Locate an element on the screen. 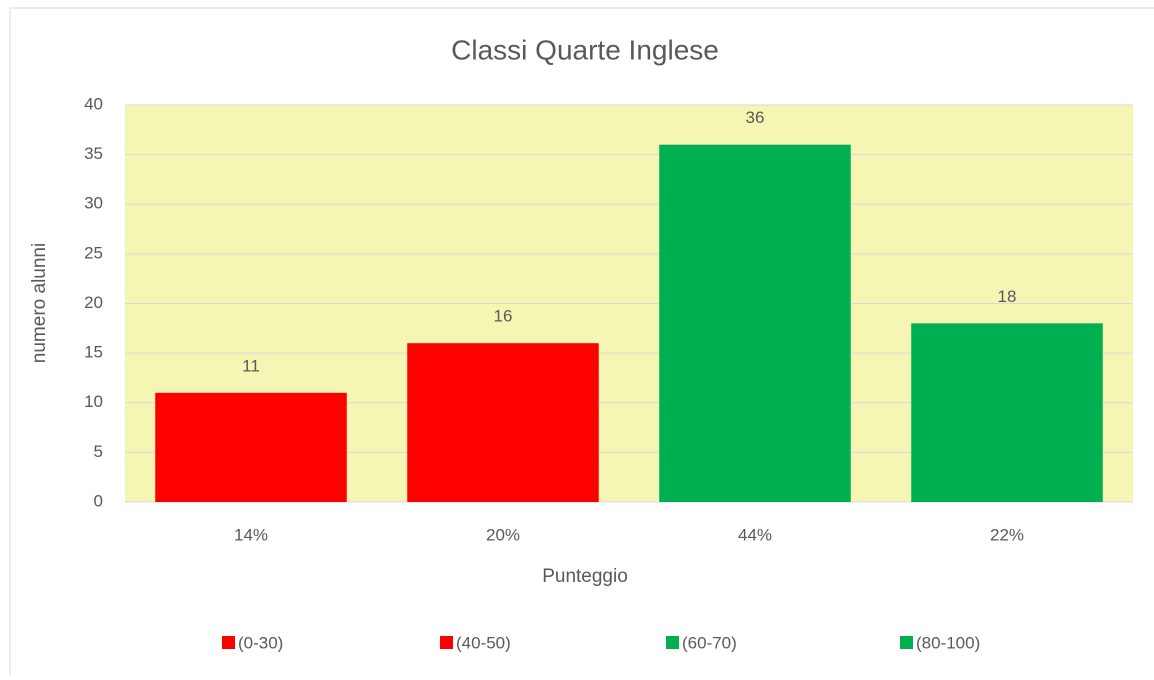 The width and height of the screenshot is (1154, 680). x-tick-label: 22% is located at coordinates (1007, 534).